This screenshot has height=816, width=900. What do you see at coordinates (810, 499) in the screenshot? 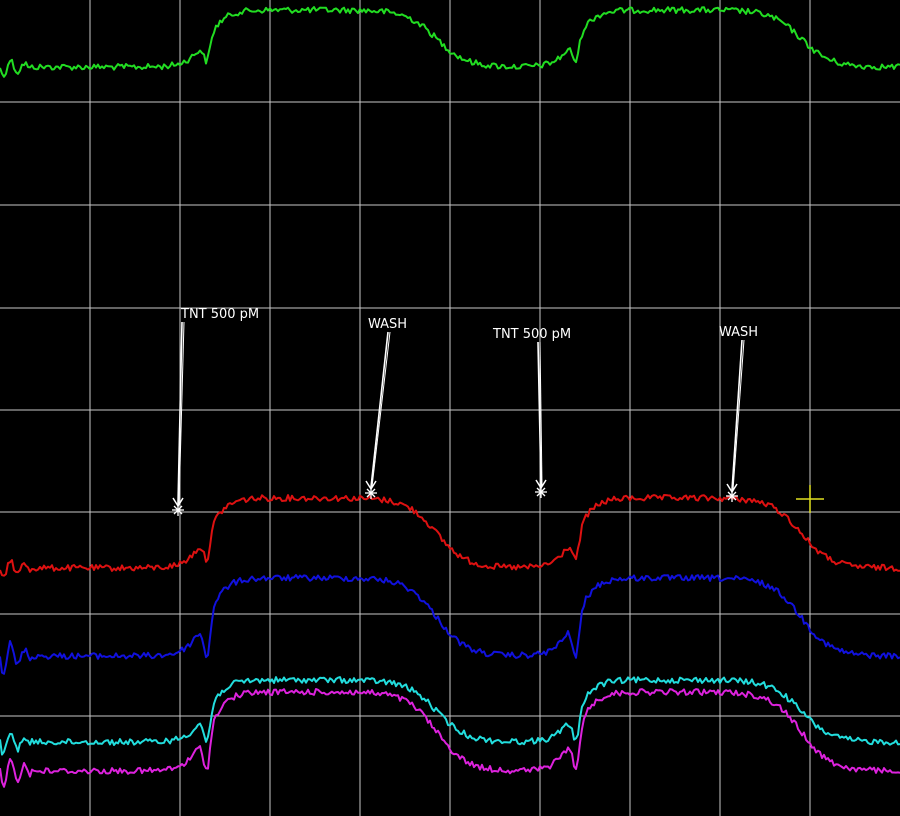
I see `crosshair-cursor` at bounding box center [810, 499].